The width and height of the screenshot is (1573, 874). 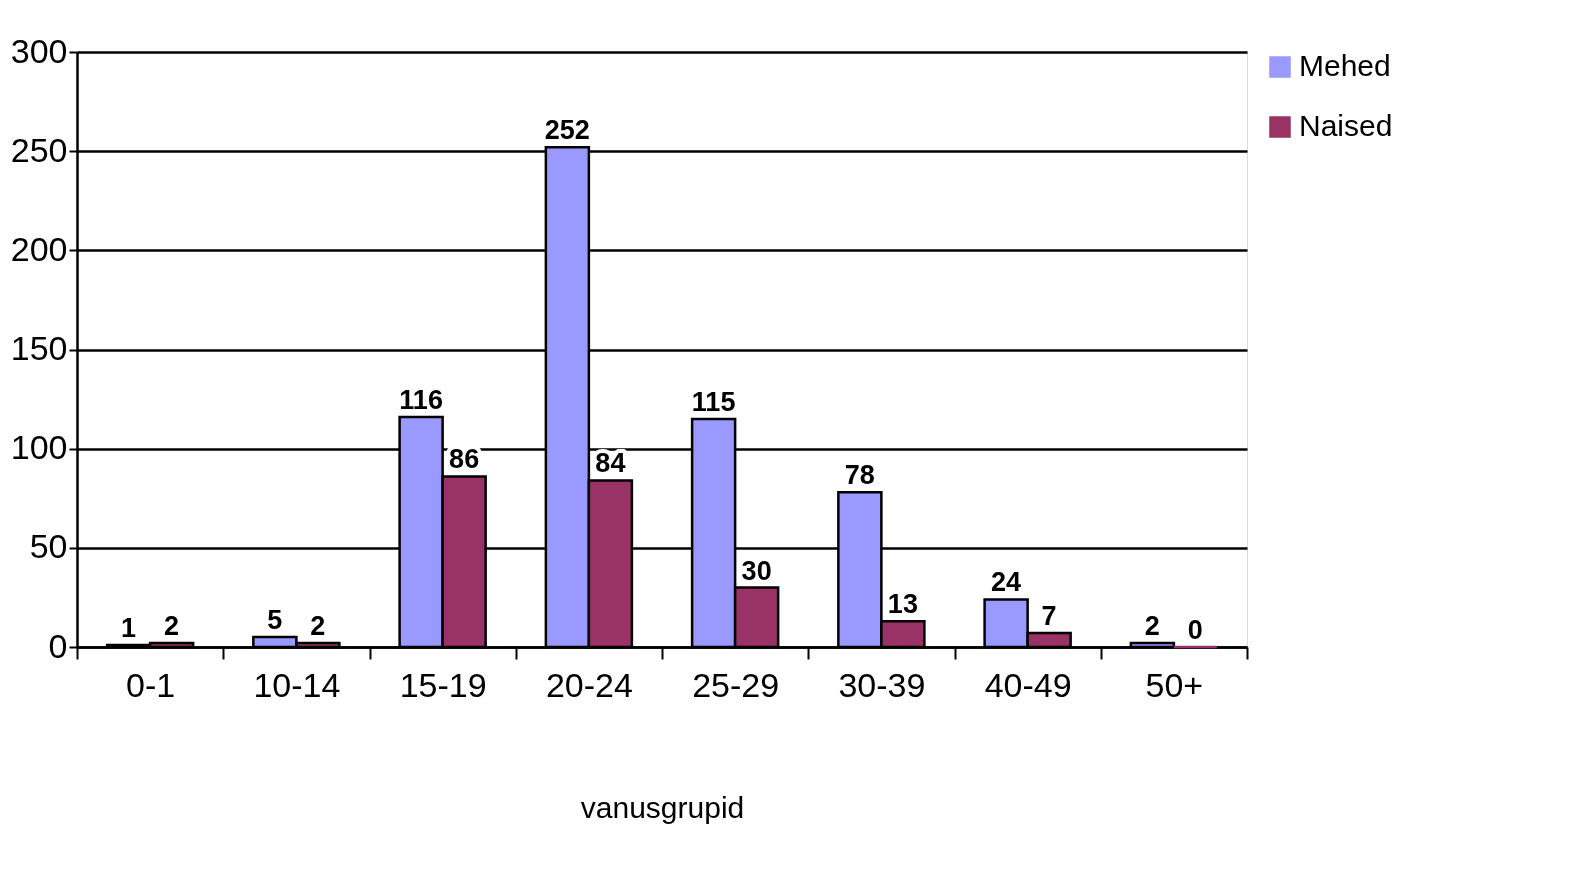 I want to click on y-tick-label: 50, so click(x=48, y=546).